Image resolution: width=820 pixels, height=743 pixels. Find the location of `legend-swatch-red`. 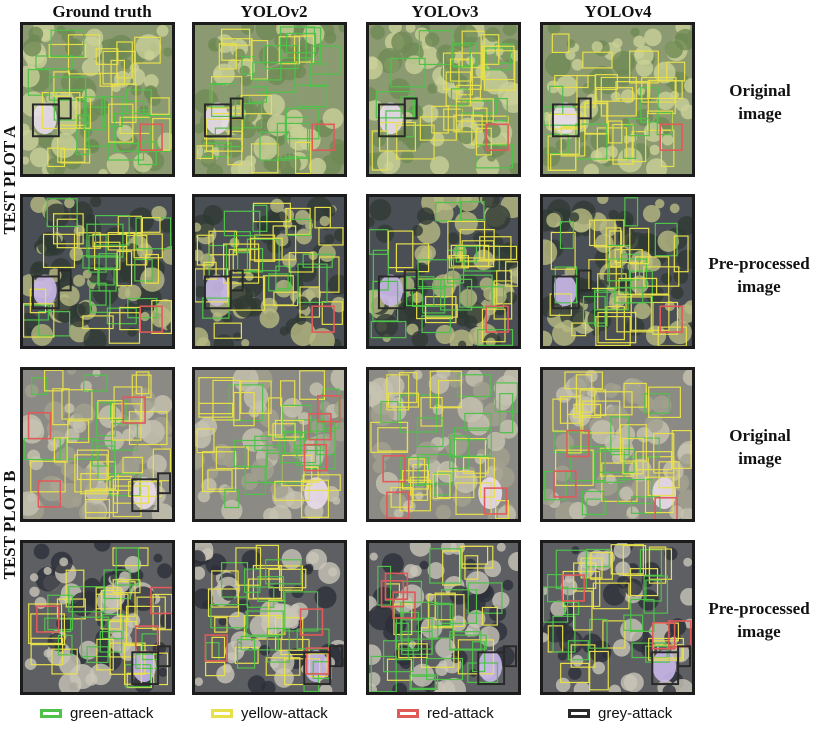

legend-swatch-red is located at coordinates (408, 713).